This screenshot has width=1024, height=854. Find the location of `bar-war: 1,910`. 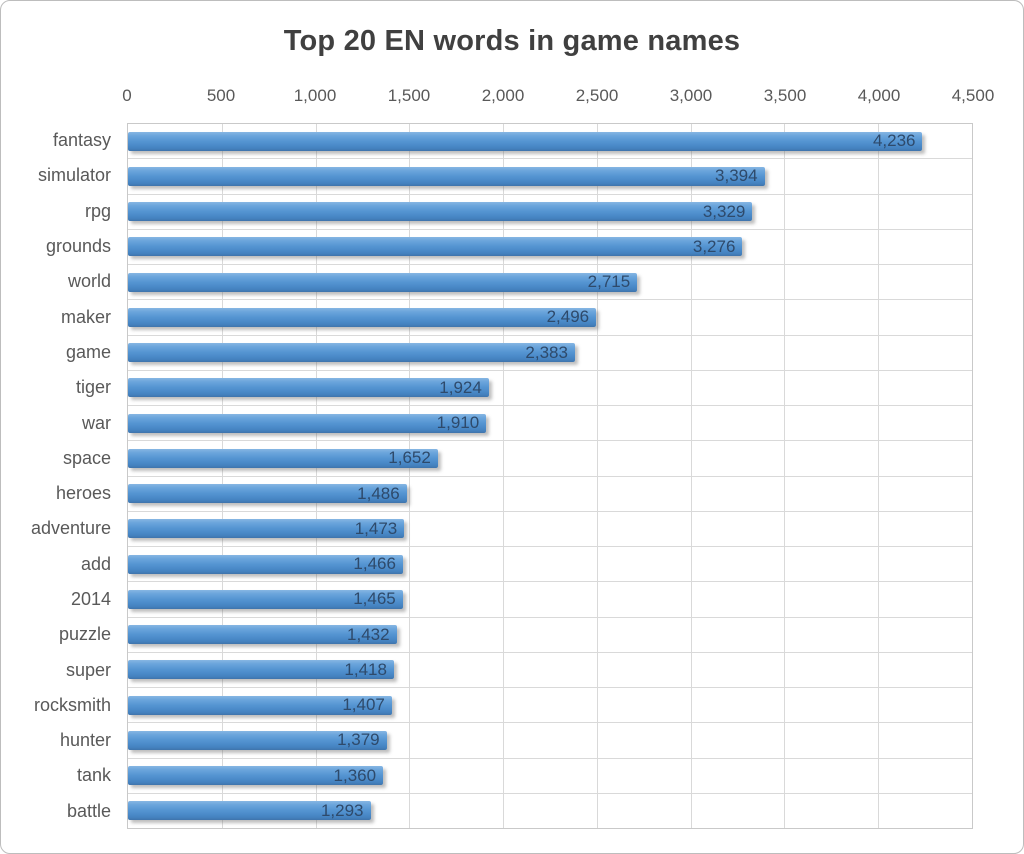

bar-war: 1,910 is located at coordinates (307, 423).